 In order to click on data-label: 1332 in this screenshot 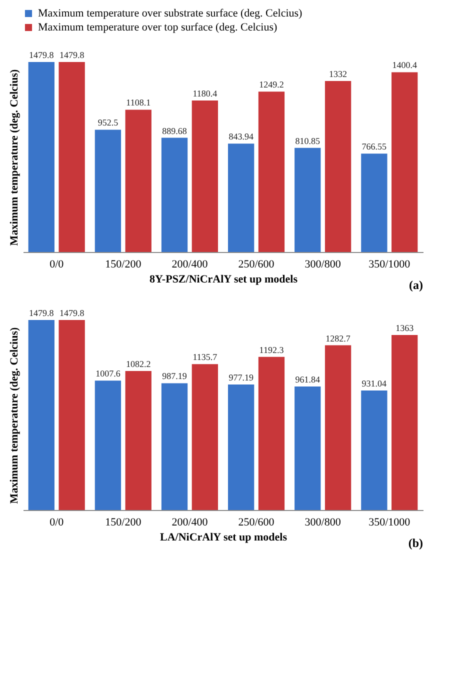, I will do `click(338, 73)`.